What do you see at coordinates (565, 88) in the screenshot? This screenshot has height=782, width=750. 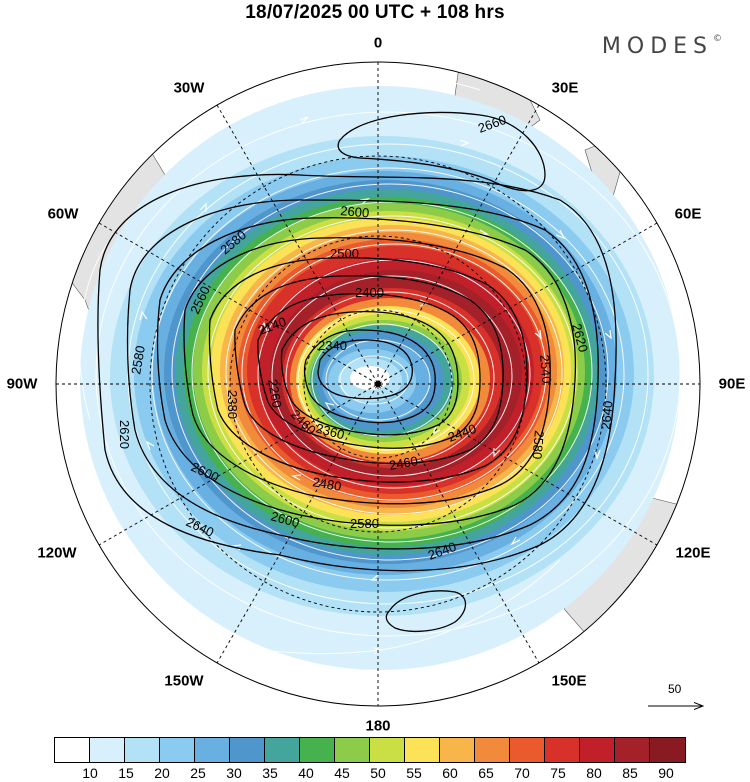 I see `lon-label-30e: 30E` at bounding box center [565, 88].